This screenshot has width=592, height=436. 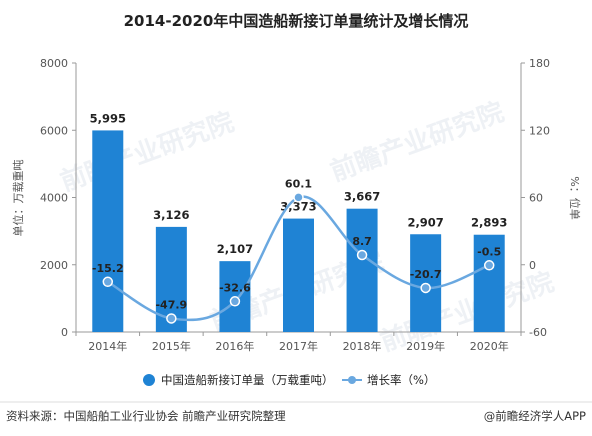 I want to click on x-tick-label: 2017年, so click(x=298, y=346).